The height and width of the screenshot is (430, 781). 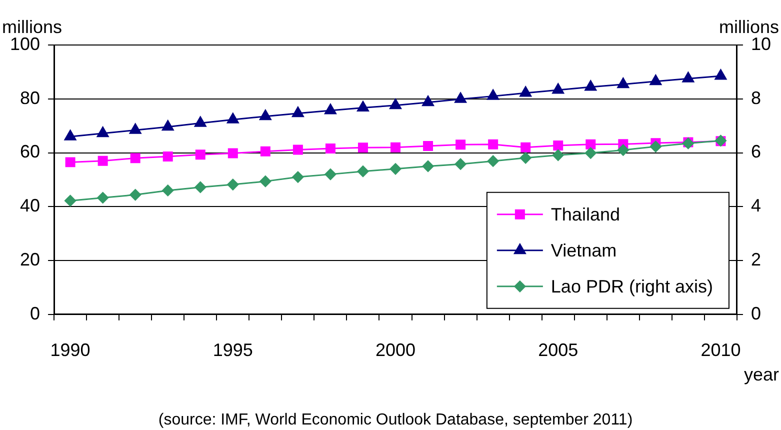 I want to click on x-tick-label: 2000, so click(x=395, y=350).